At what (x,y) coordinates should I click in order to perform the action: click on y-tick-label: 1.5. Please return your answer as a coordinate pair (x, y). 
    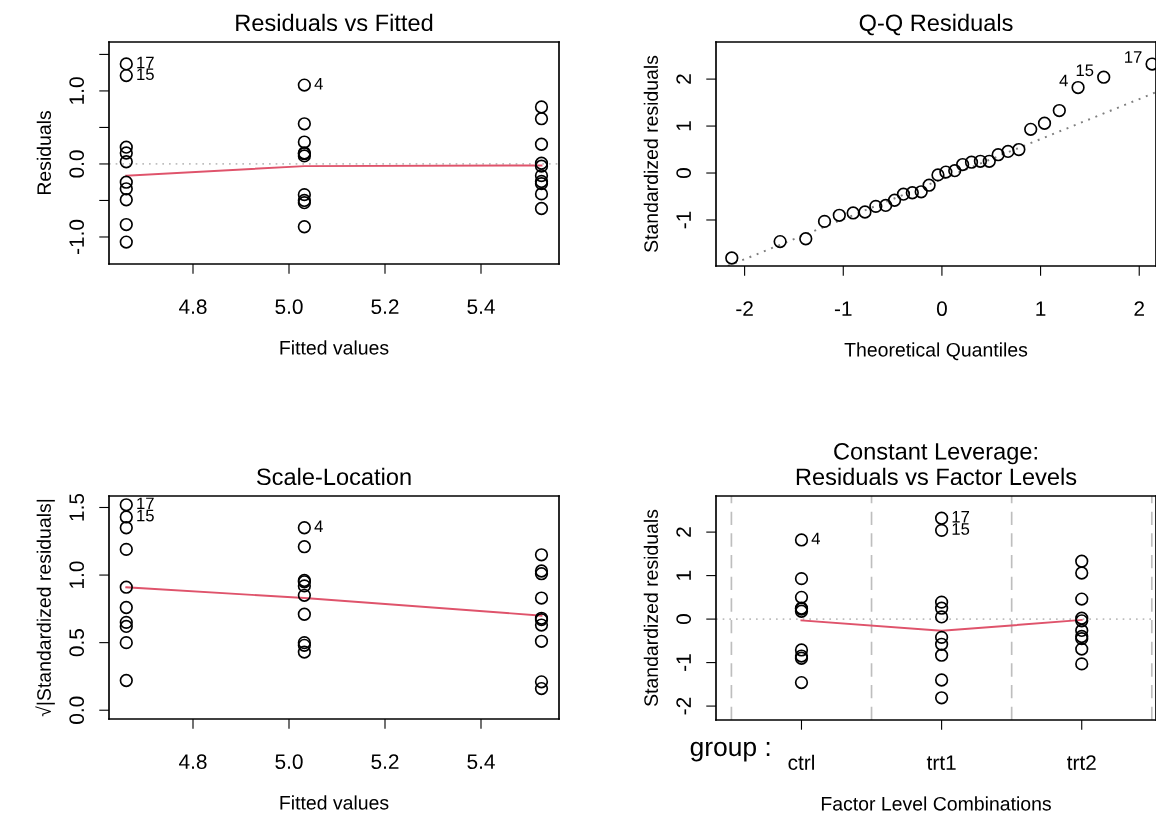
    Looking at the image, I should click on (77, 507).